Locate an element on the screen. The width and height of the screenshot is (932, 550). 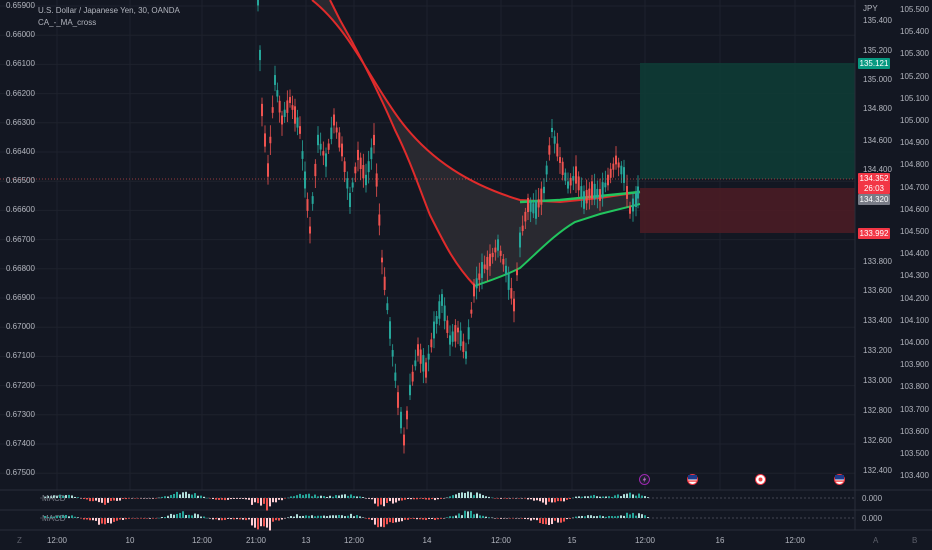
japan-flag-icon is located at coordinates (760, 479).